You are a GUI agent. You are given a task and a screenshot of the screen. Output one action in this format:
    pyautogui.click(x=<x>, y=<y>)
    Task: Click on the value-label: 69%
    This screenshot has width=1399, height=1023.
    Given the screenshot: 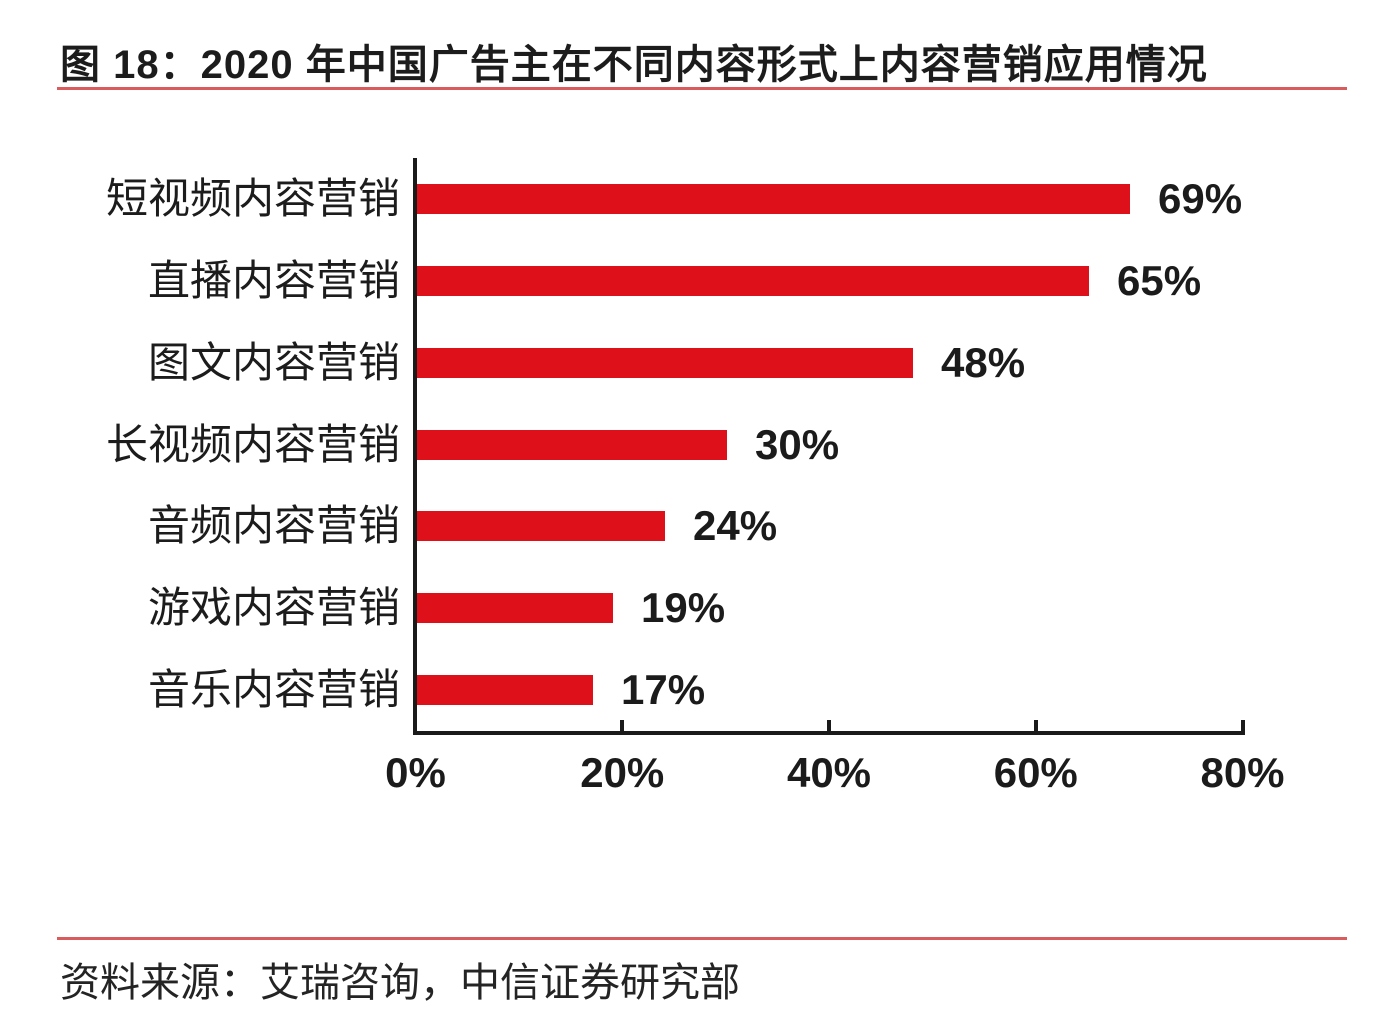 What is the action you would take?
    pyautogui.click(x=1200, y=198)
    